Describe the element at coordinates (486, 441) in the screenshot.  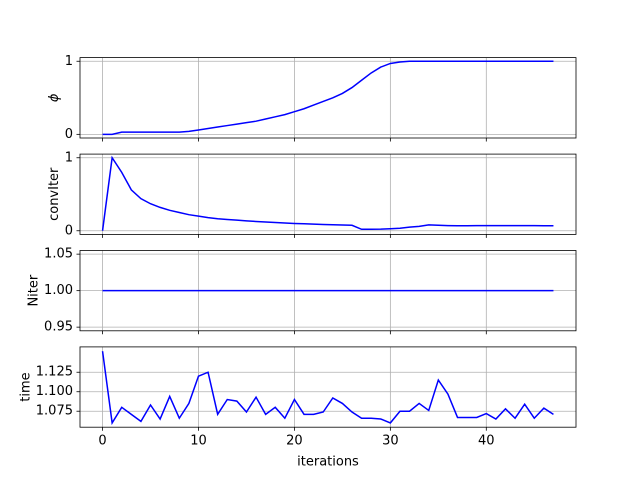
I see `x-tick-label: 40` at that location.